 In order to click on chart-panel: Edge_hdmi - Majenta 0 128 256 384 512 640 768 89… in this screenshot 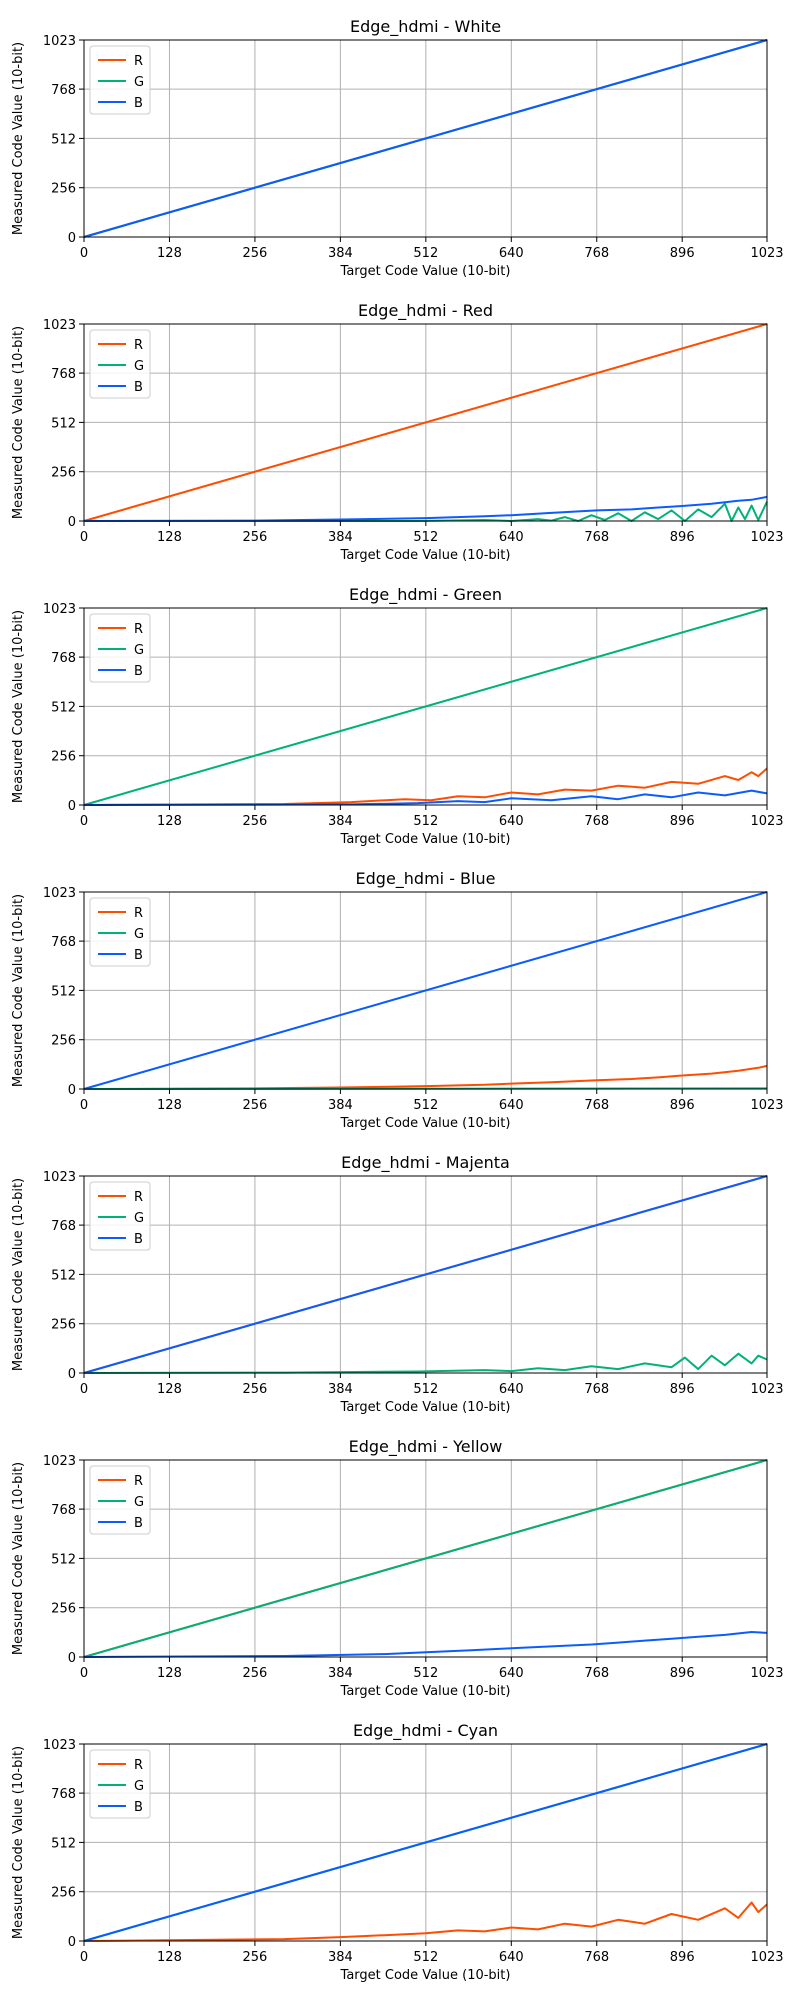, I will do `click(397, 1284)`.